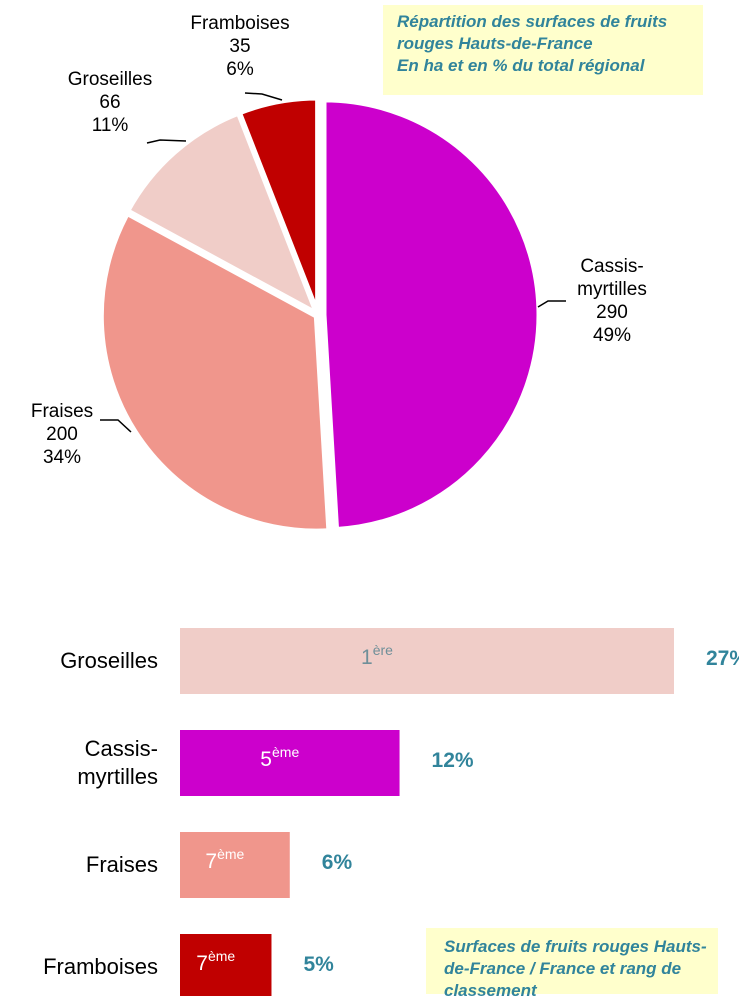 The image size is (739, 996). What do you see at coordinates (318, 964) in the screenshot?
I see `bar-value-label: 5%` at bounding box center [318, 964].